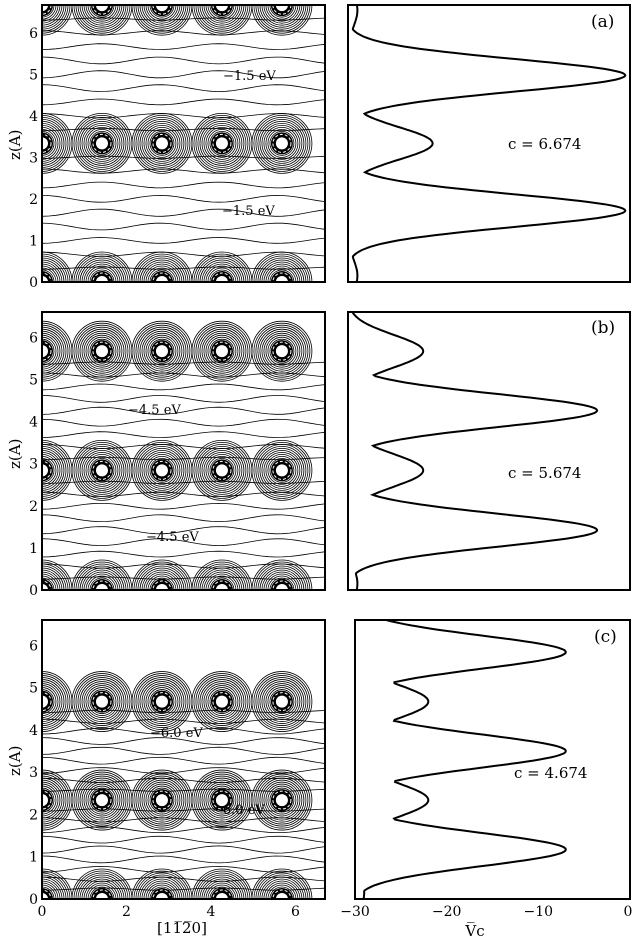  I want to click on energy-label-a-bottom: −1.5 eV, so click(248, 211).